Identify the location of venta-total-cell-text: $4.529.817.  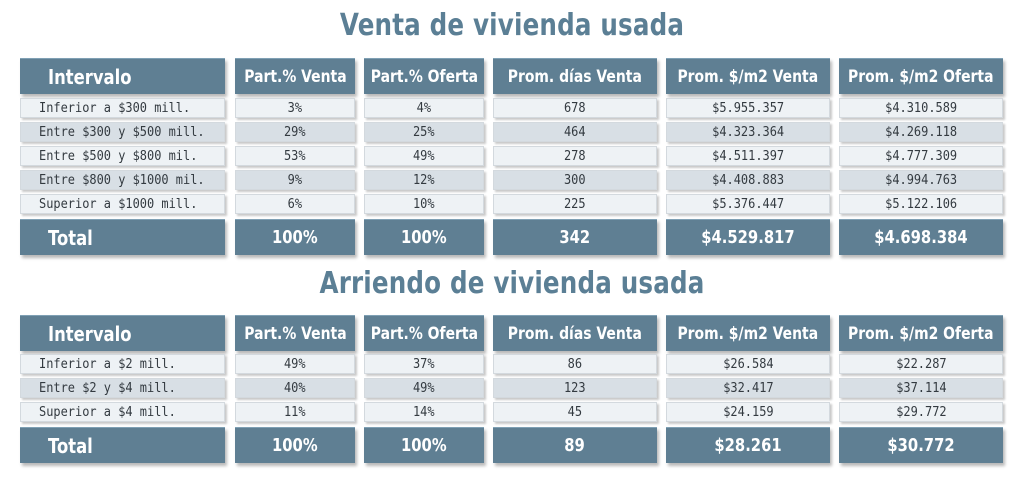
(748, 237).